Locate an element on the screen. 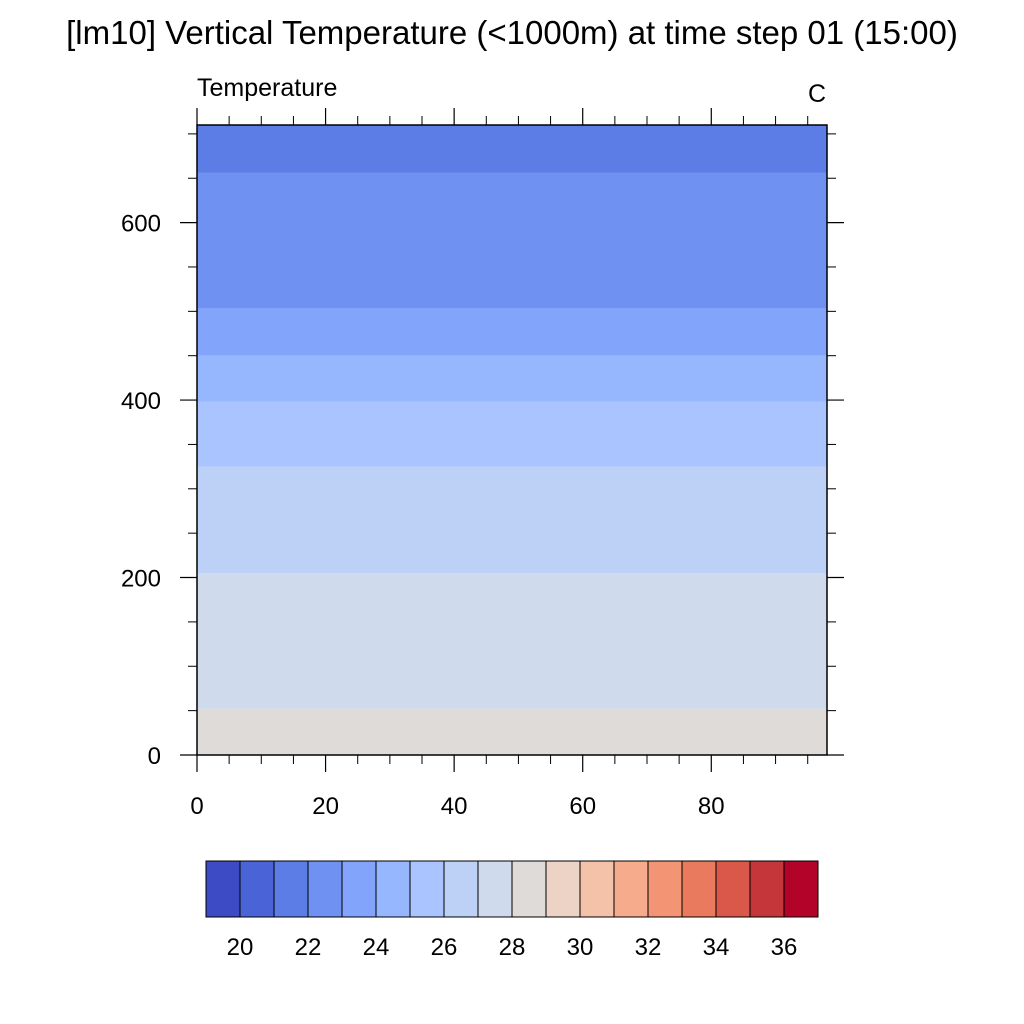 The image size is (1024, 1024). x-tick-label: 60 is located at coordinates (582, 806).